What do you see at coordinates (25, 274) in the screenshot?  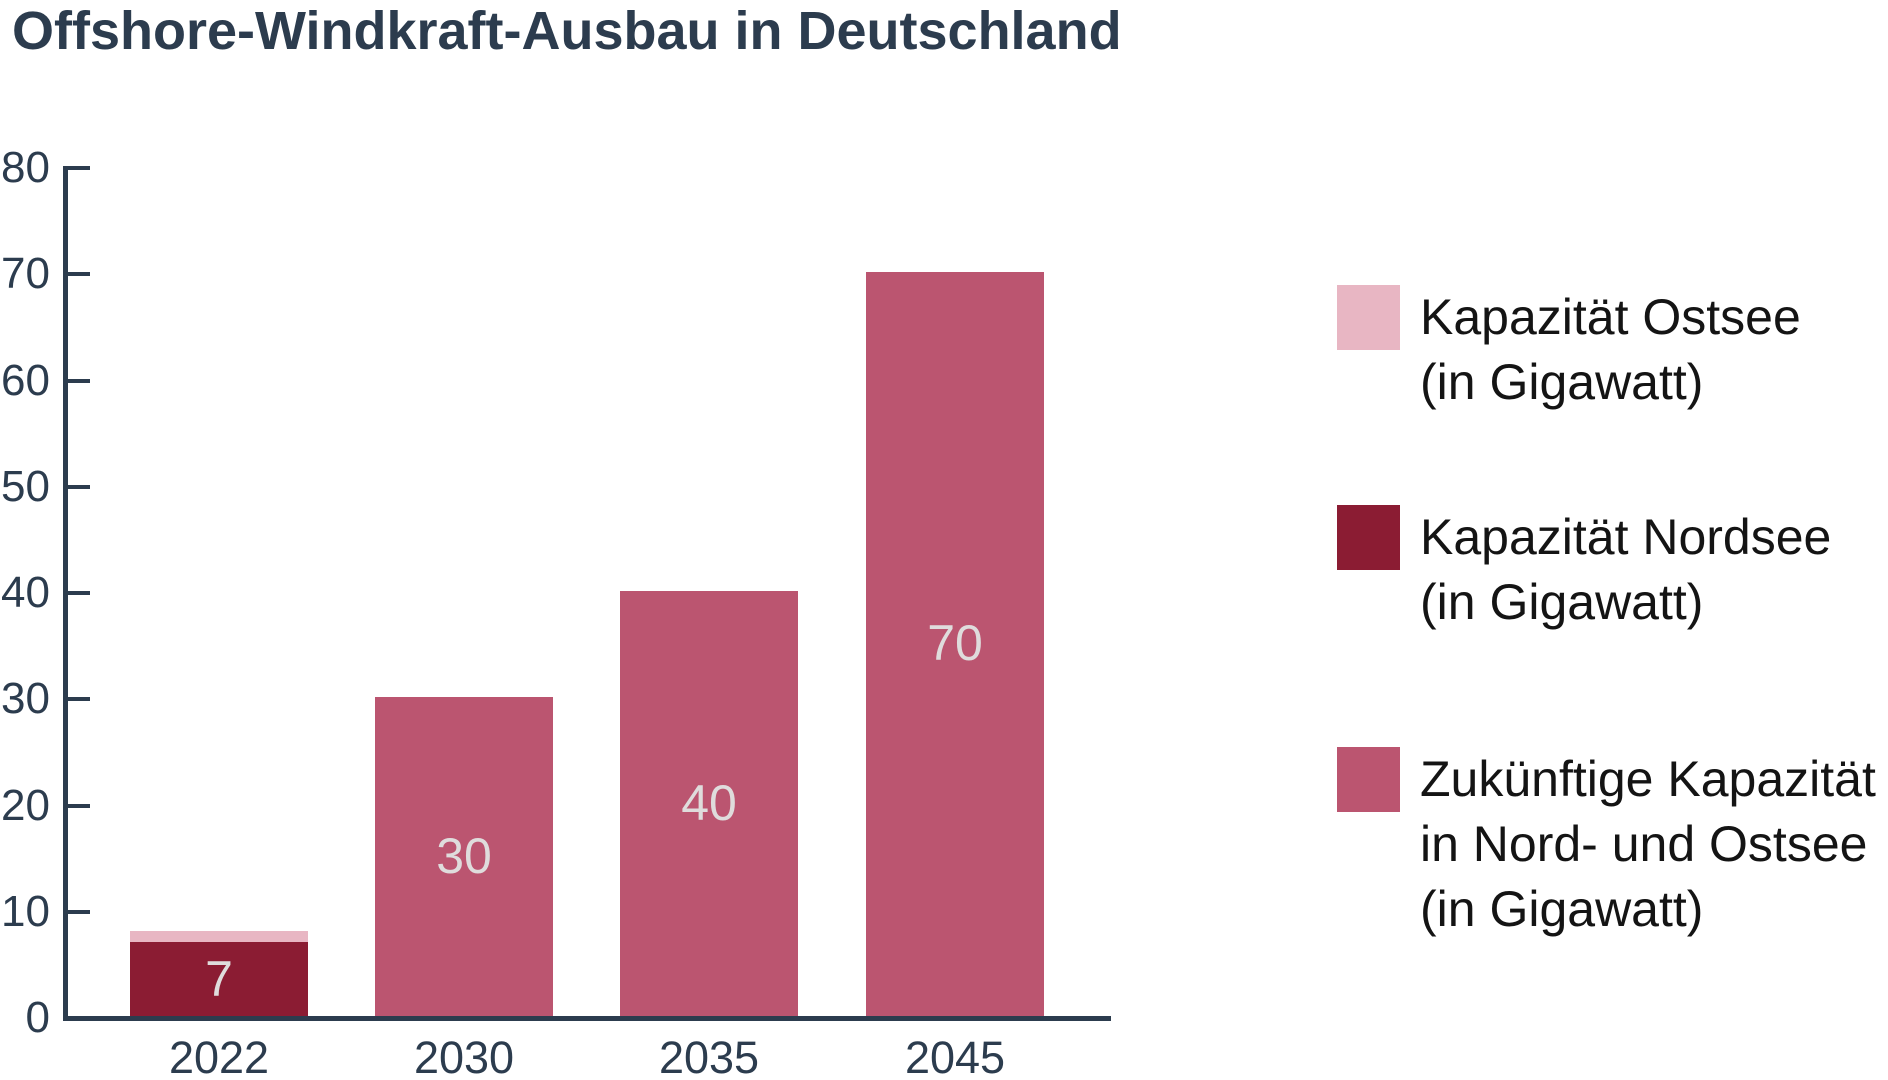 I see `y-axis-tick-label: 70` at bounding box center [25, 274].